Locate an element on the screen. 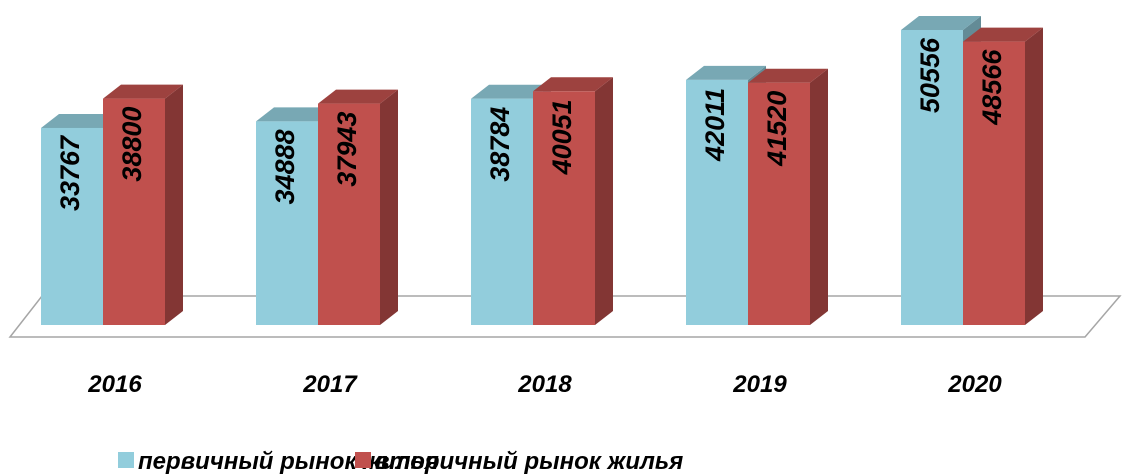  legend-label: первичный рынок жилья is located at coordinates (288, 461).